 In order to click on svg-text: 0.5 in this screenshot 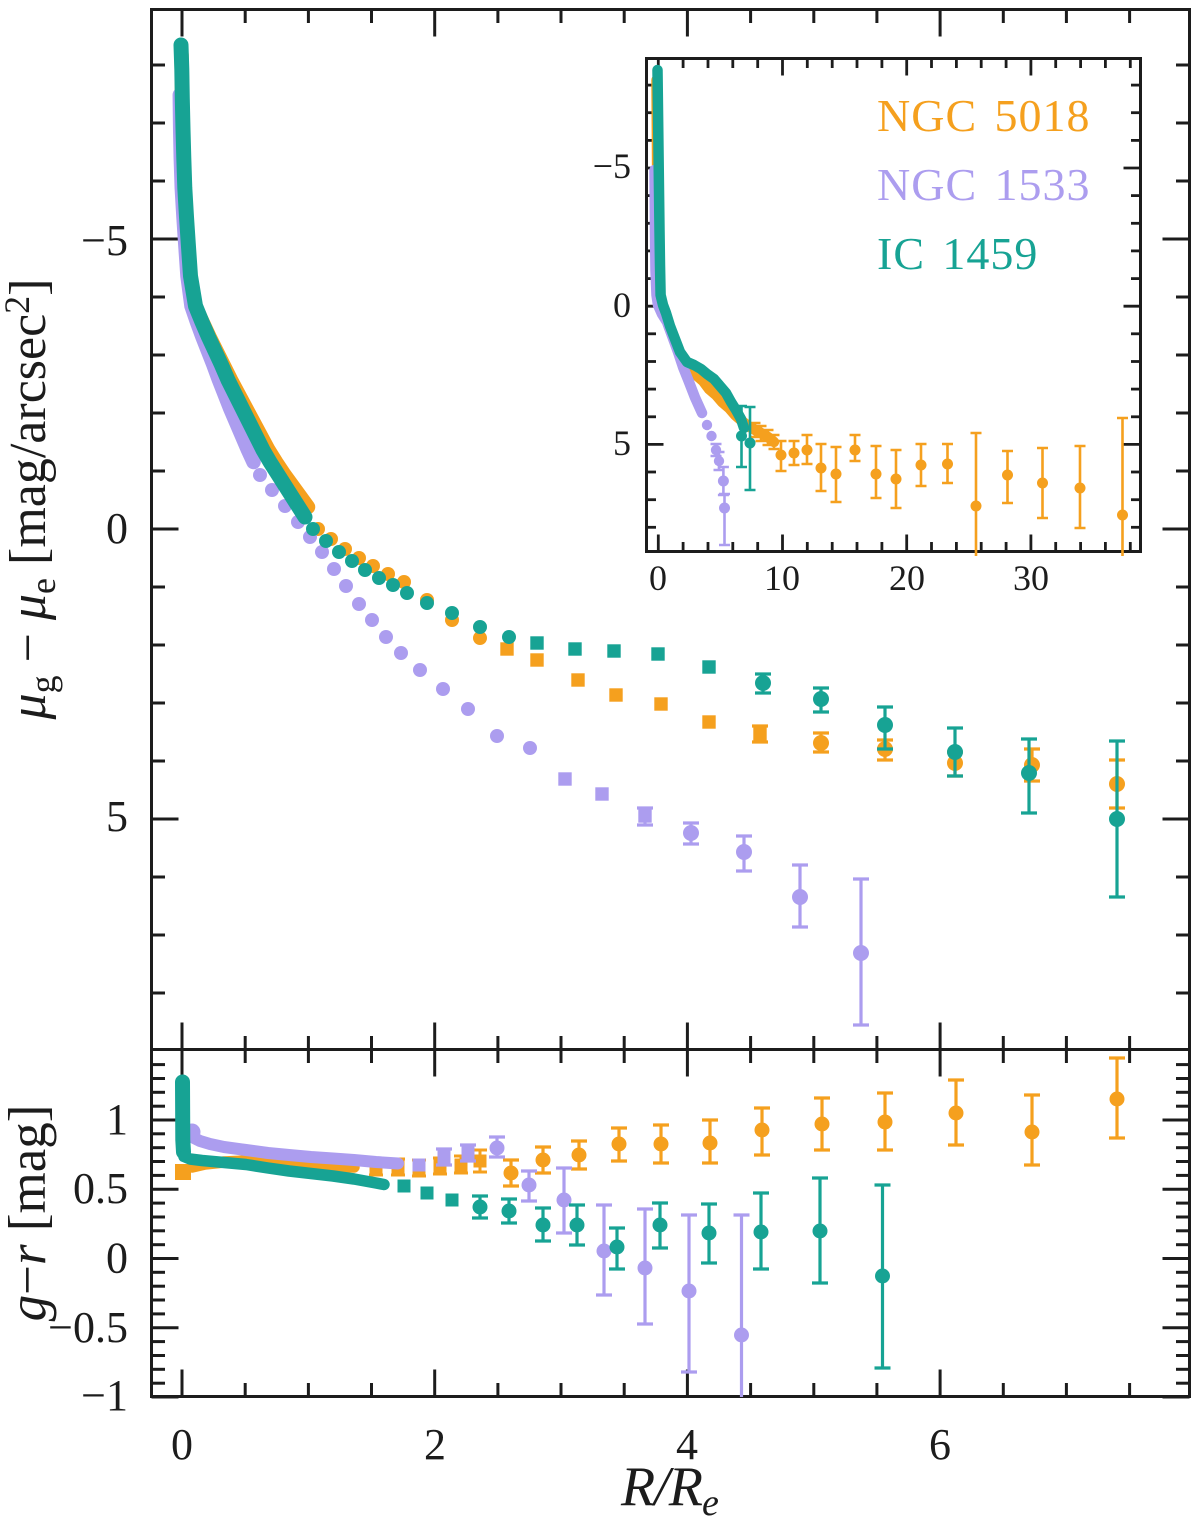, I will do `click(100, 1188)`.